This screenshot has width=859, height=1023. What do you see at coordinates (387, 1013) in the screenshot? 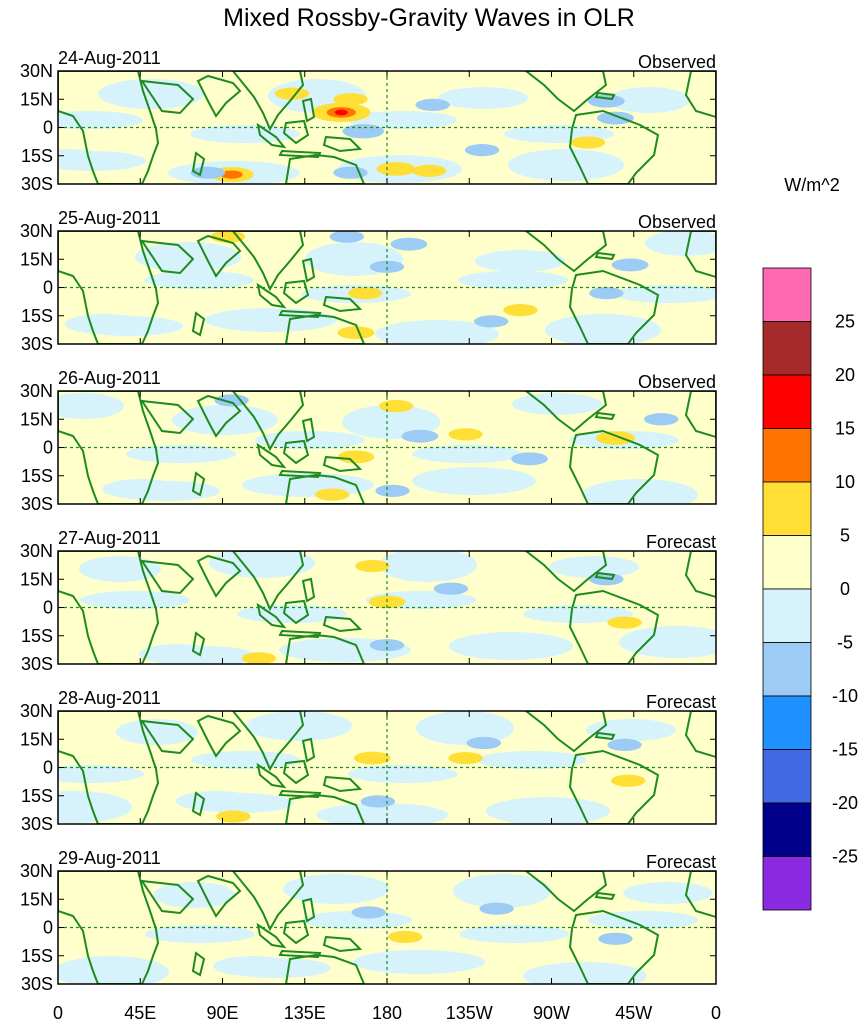
I see `x-tick-label: 180` at bounding box center [387, 1013].